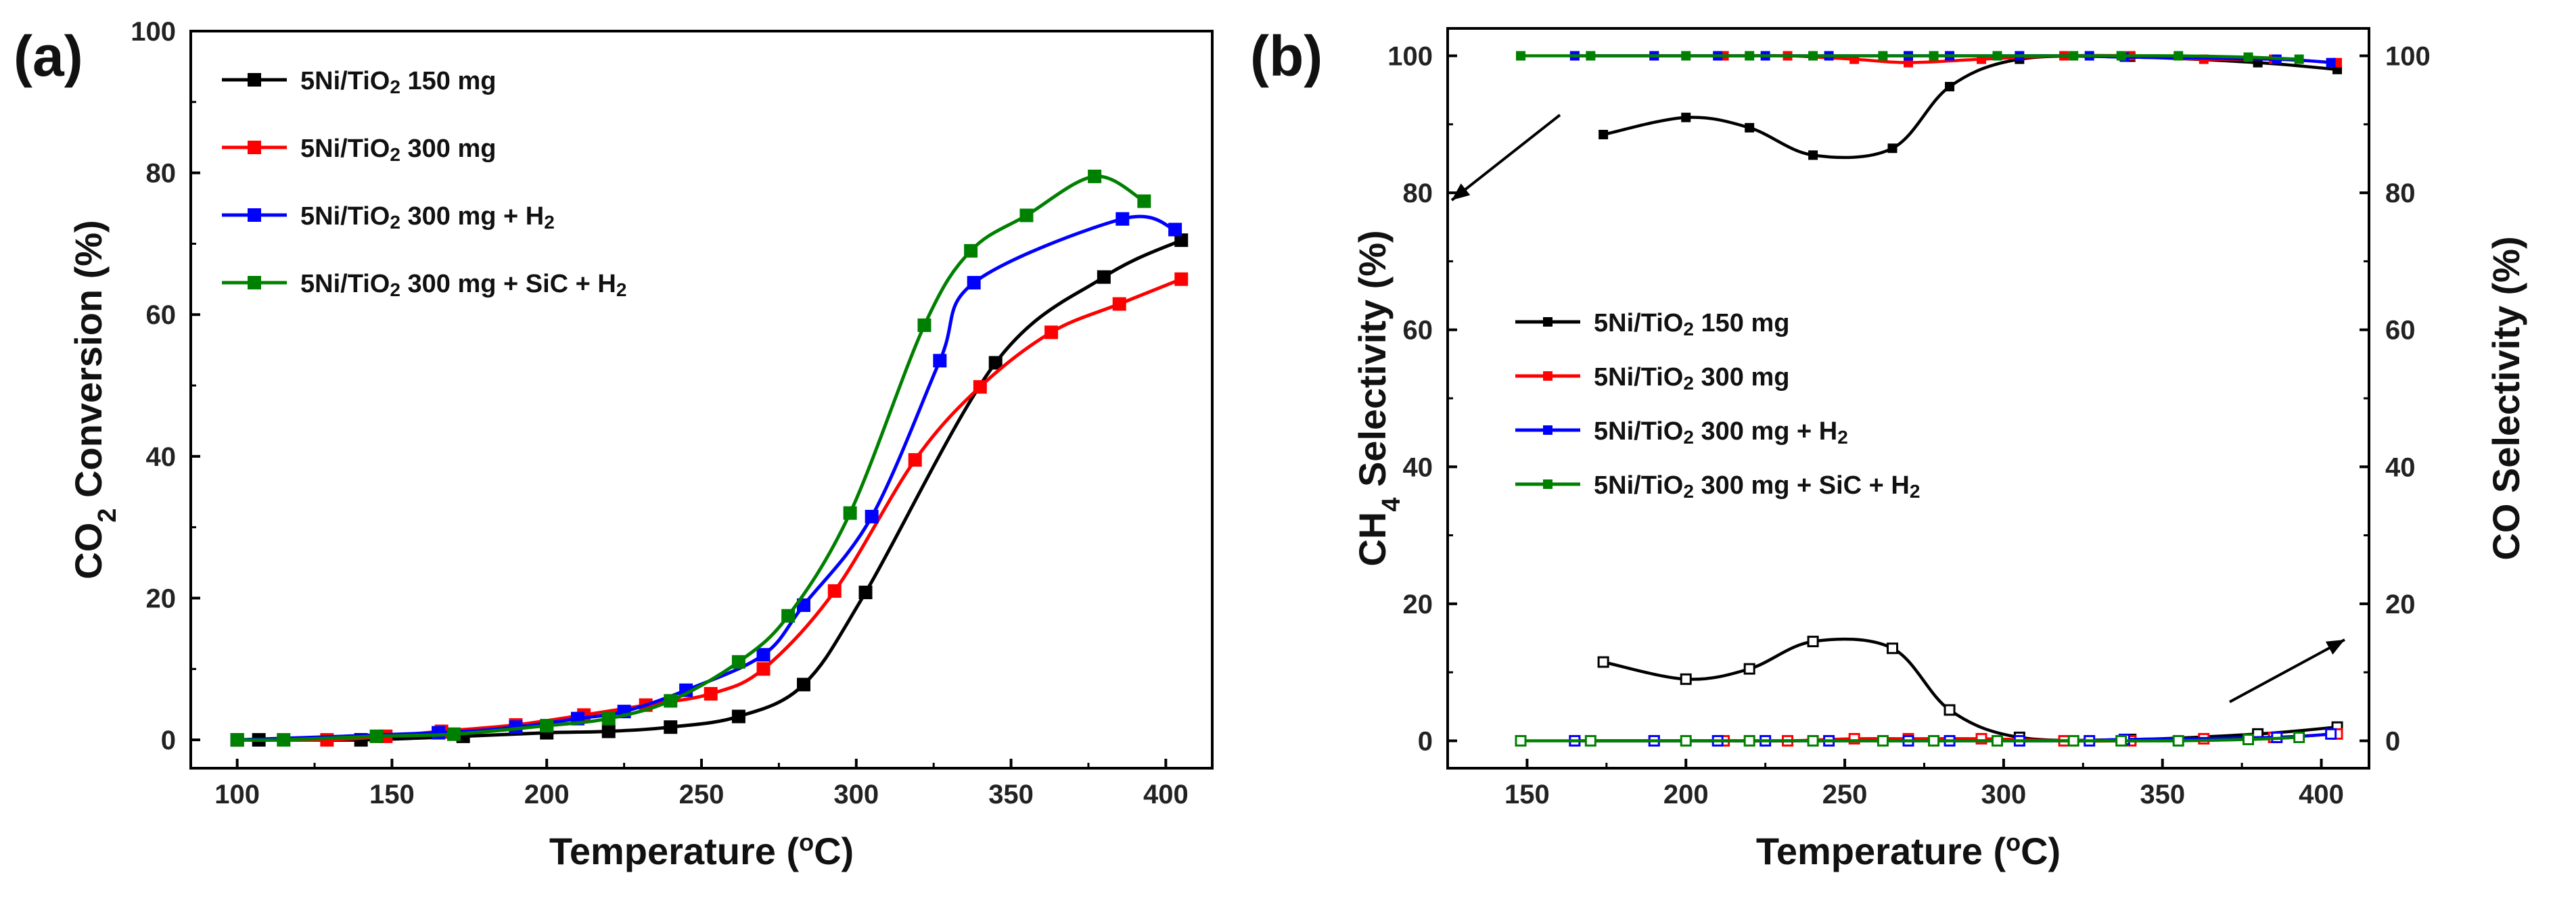  Describe the element at coordinates (1418, 605) in the screenshot. I see `y-tick-label: 20` at that location.